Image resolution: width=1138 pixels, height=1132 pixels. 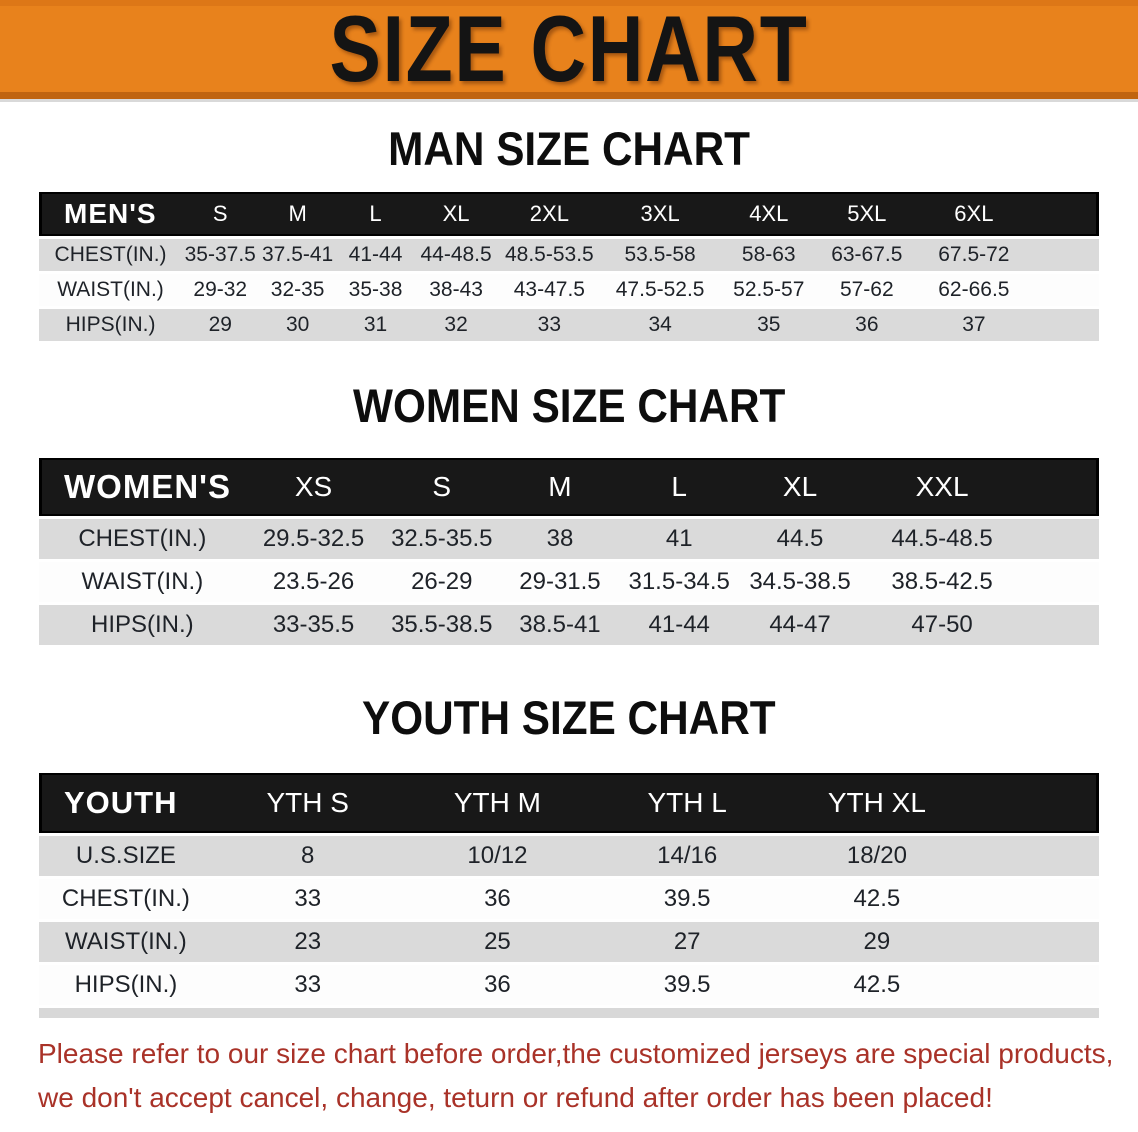 I want to click on size-value: 44-48.5, so click(x=456, y=254).